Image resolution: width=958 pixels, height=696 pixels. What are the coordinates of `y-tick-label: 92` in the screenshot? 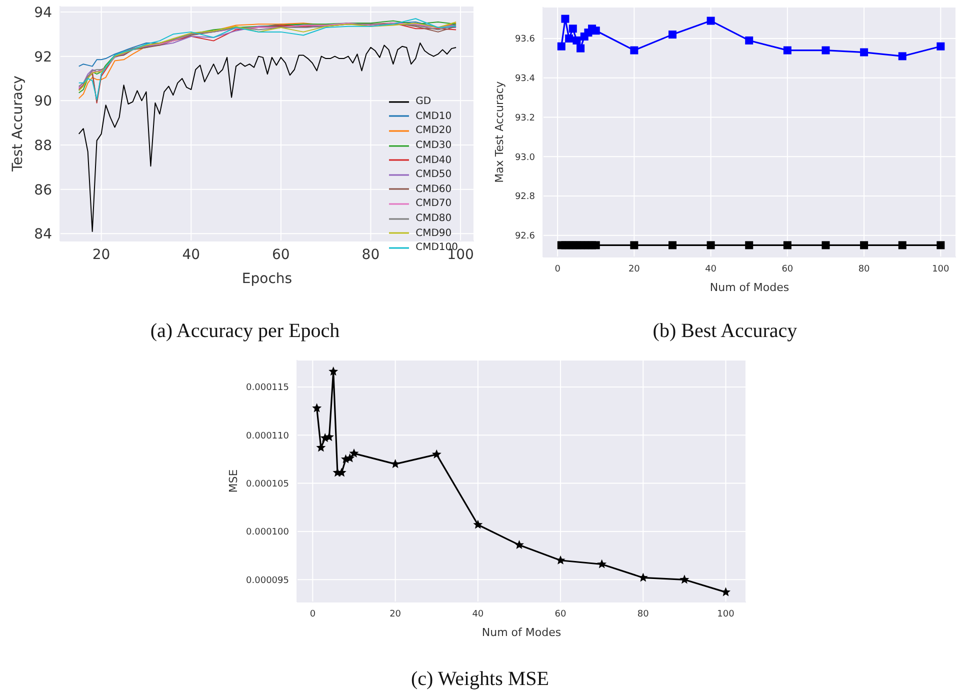 It's located at (43, 57).